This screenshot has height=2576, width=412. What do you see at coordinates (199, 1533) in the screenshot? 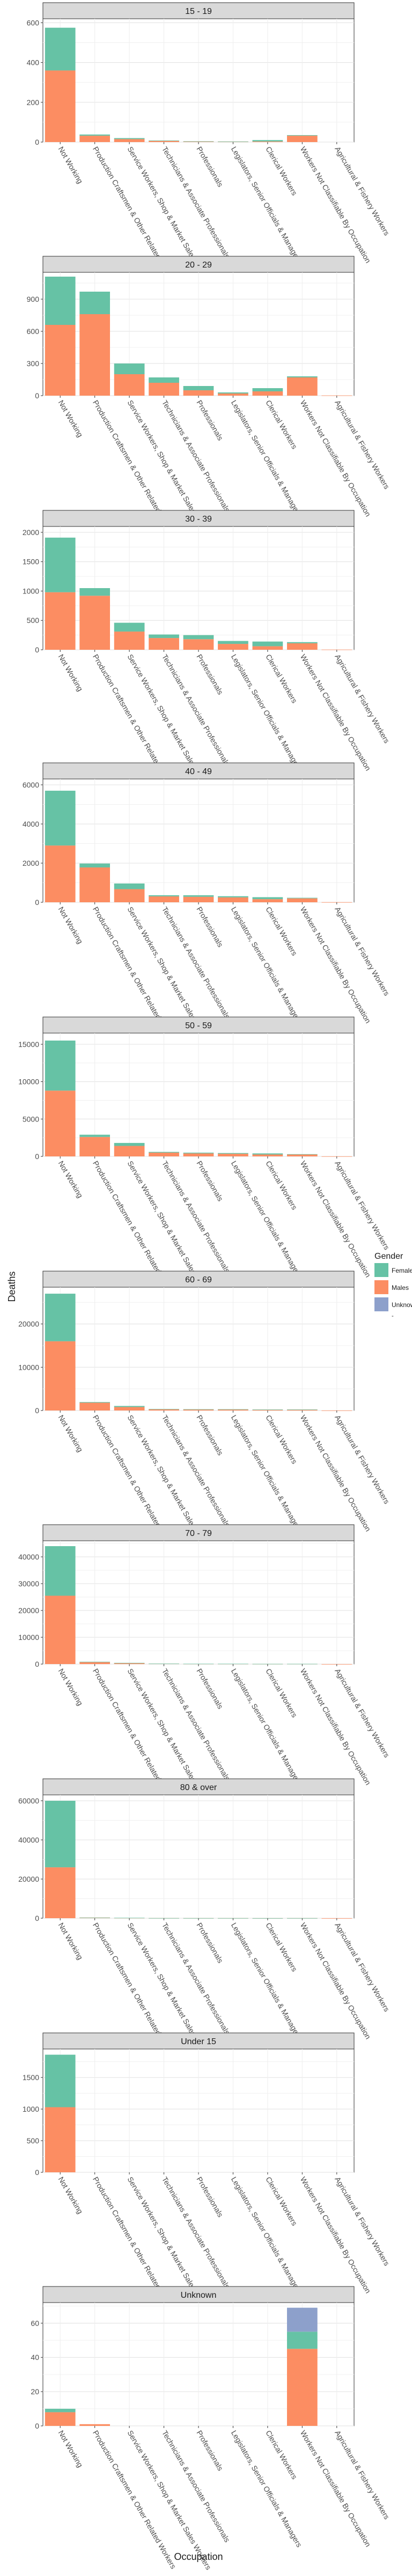
I see `facet-title: 70 - 79` at bounding box center [199, 1533].